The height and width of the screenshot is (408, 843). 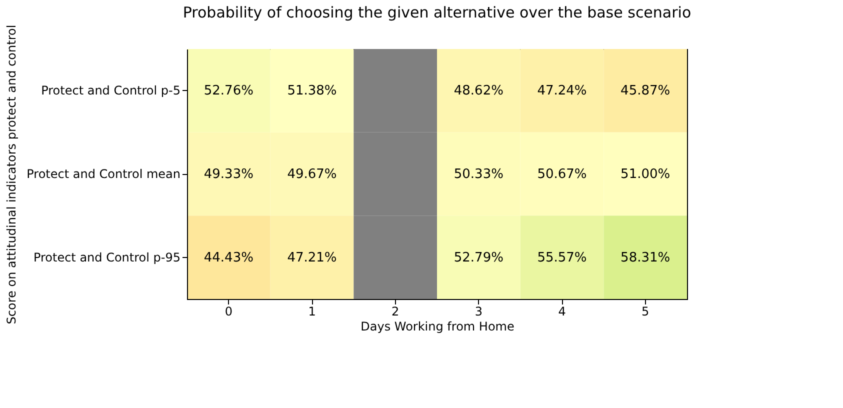 What do you see at coordinates (645, 258) in the screenshot?
I see `data-label: 58.31%` at bounding box center [645, 258].